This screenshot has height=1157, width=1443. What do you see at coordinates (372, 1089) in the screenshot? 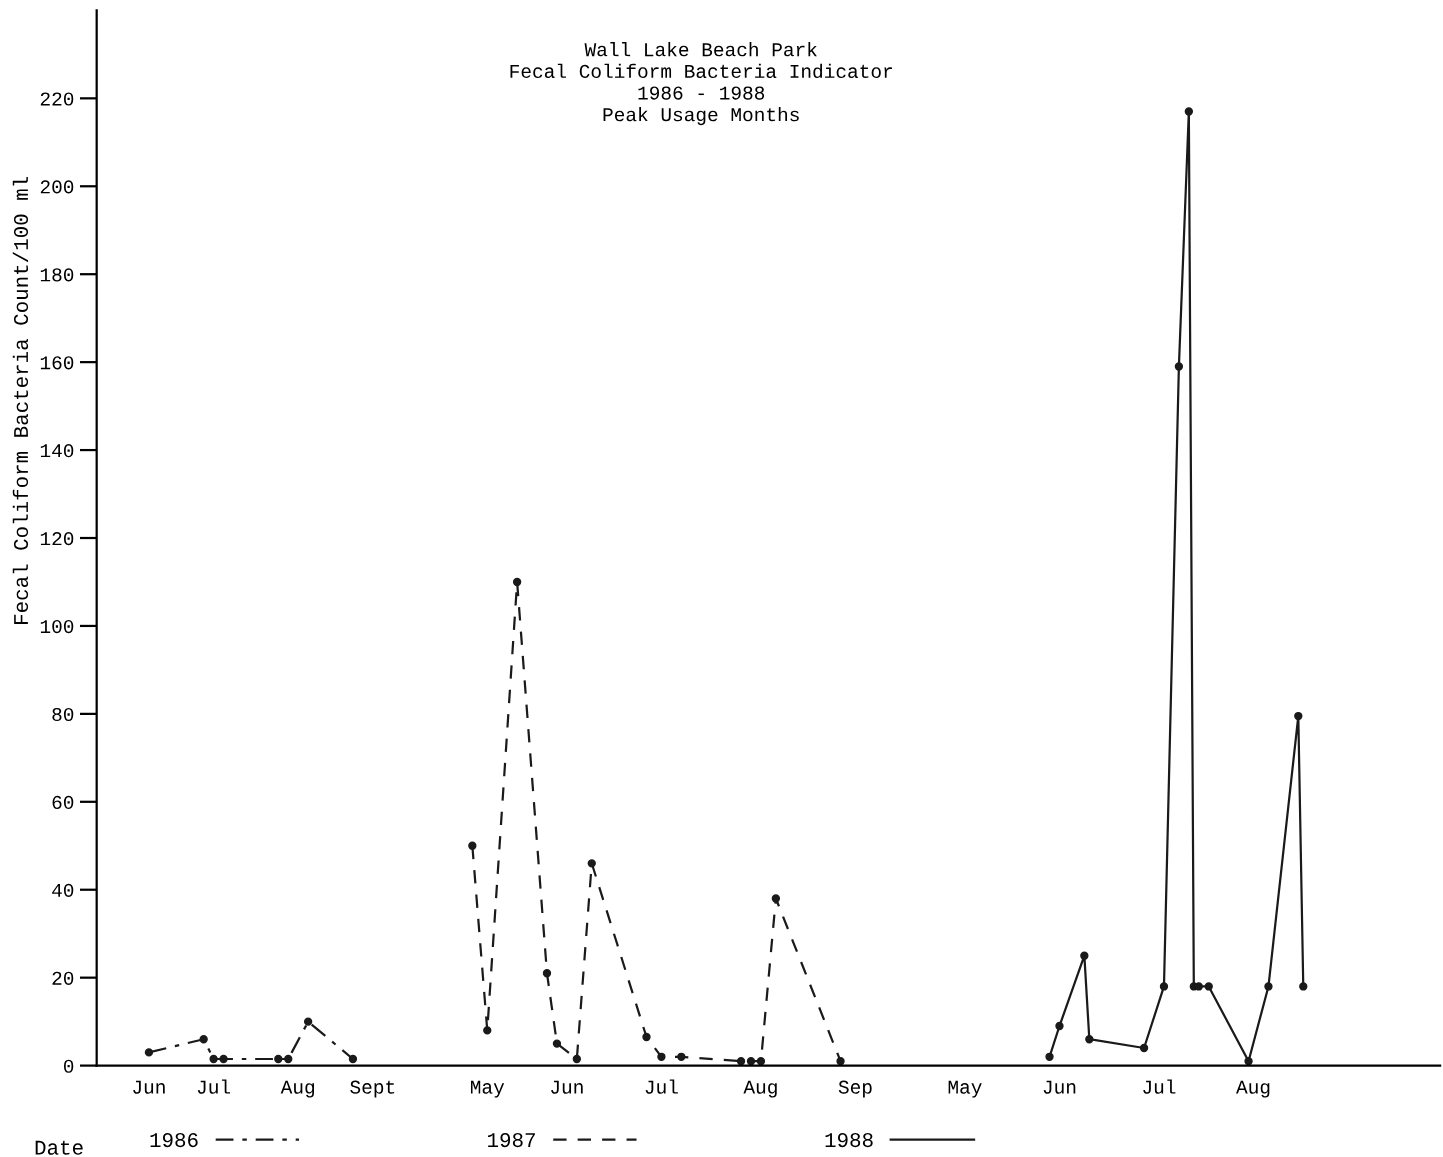
I see `x-tick-label: Sept` at bounding box center [372, 1089].